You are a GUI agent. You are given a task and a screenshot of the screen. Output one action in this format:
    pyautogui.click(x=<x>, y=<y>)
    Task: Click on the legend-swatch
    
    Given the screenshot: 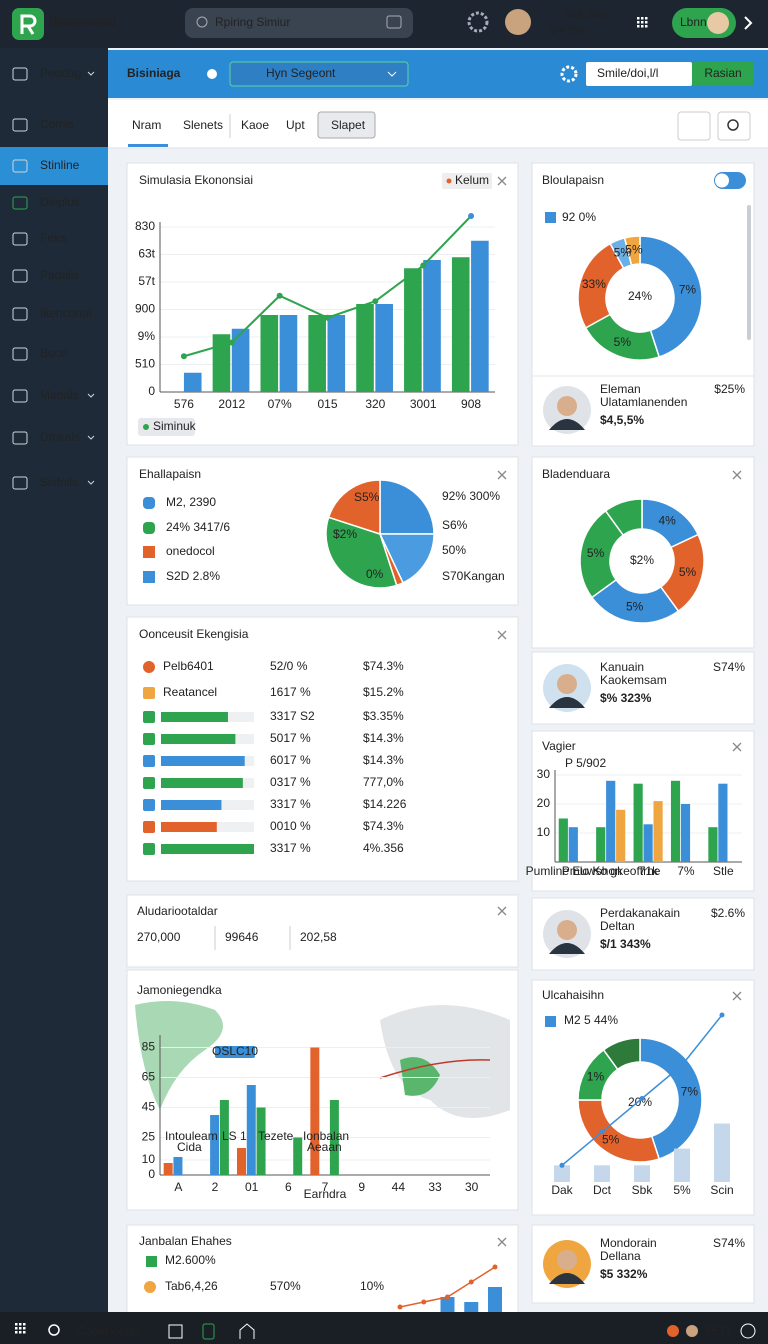 What is the action you would take?
    pyautogui.click(x=550, y=1021)
    